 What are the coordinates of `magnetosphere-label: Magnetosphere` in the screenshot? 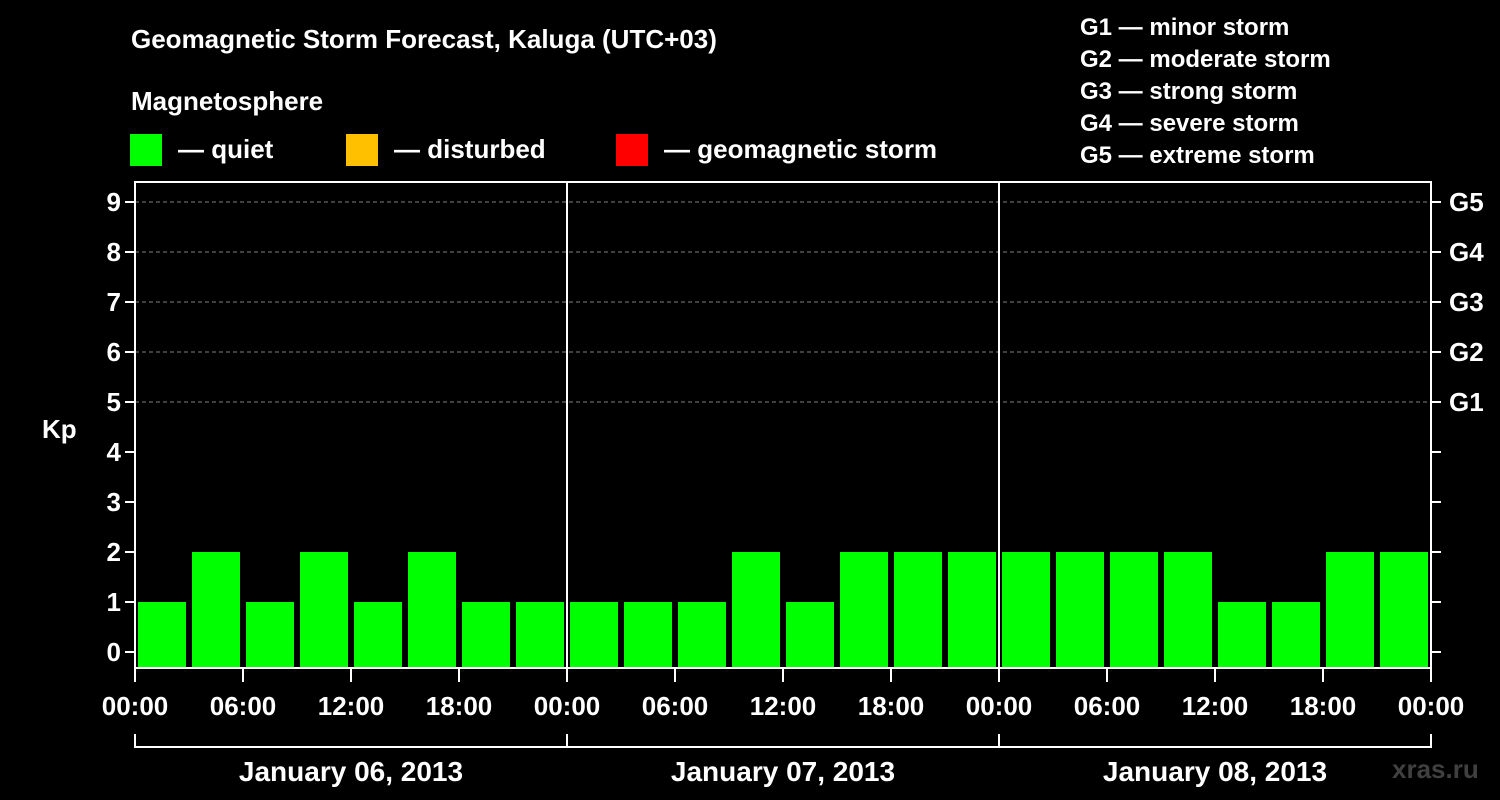 It's located at (227, 101).